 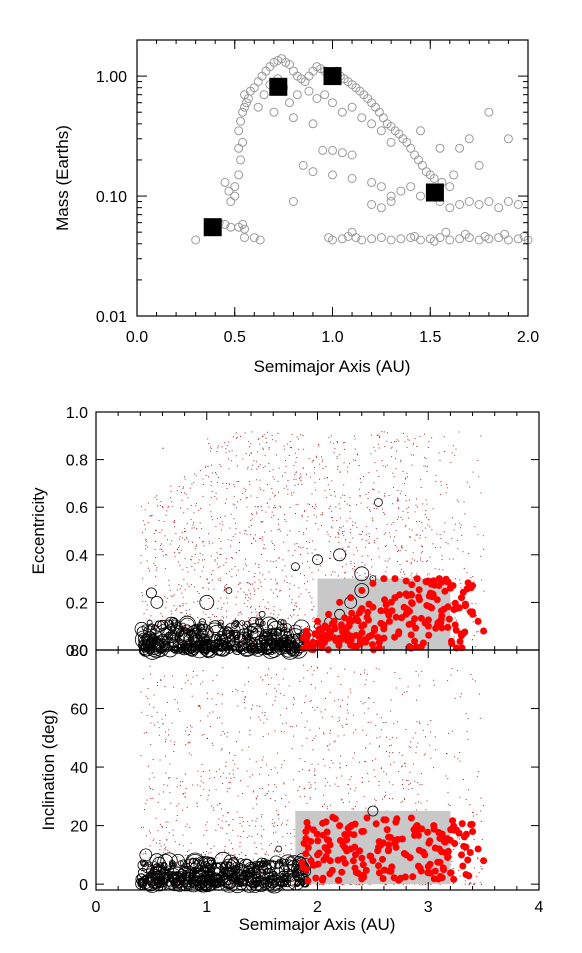 I want to click on y-tick-label: 0.4, so click(x=77, y=556).